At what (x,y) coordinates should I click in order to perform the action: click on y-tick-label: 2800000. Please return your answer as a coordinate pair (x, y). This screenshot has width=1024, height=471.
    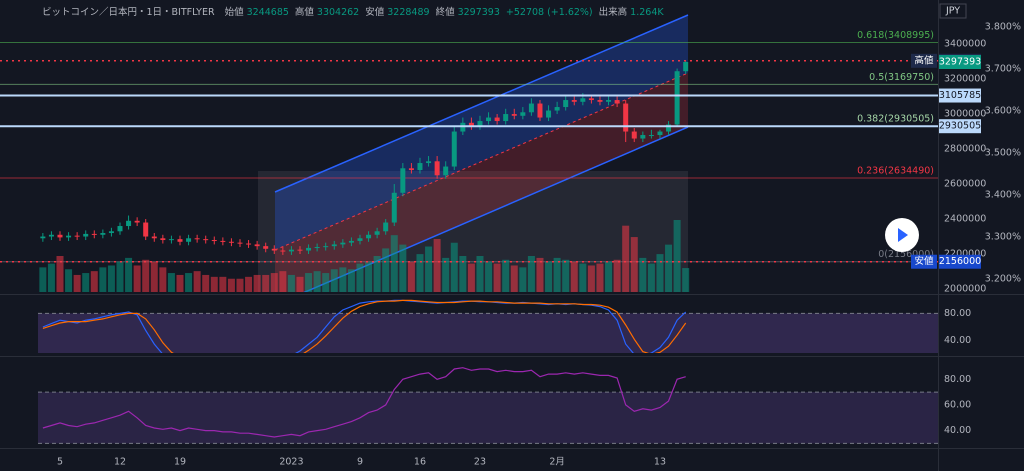
    Looking at the image, I should click on (965, 149).